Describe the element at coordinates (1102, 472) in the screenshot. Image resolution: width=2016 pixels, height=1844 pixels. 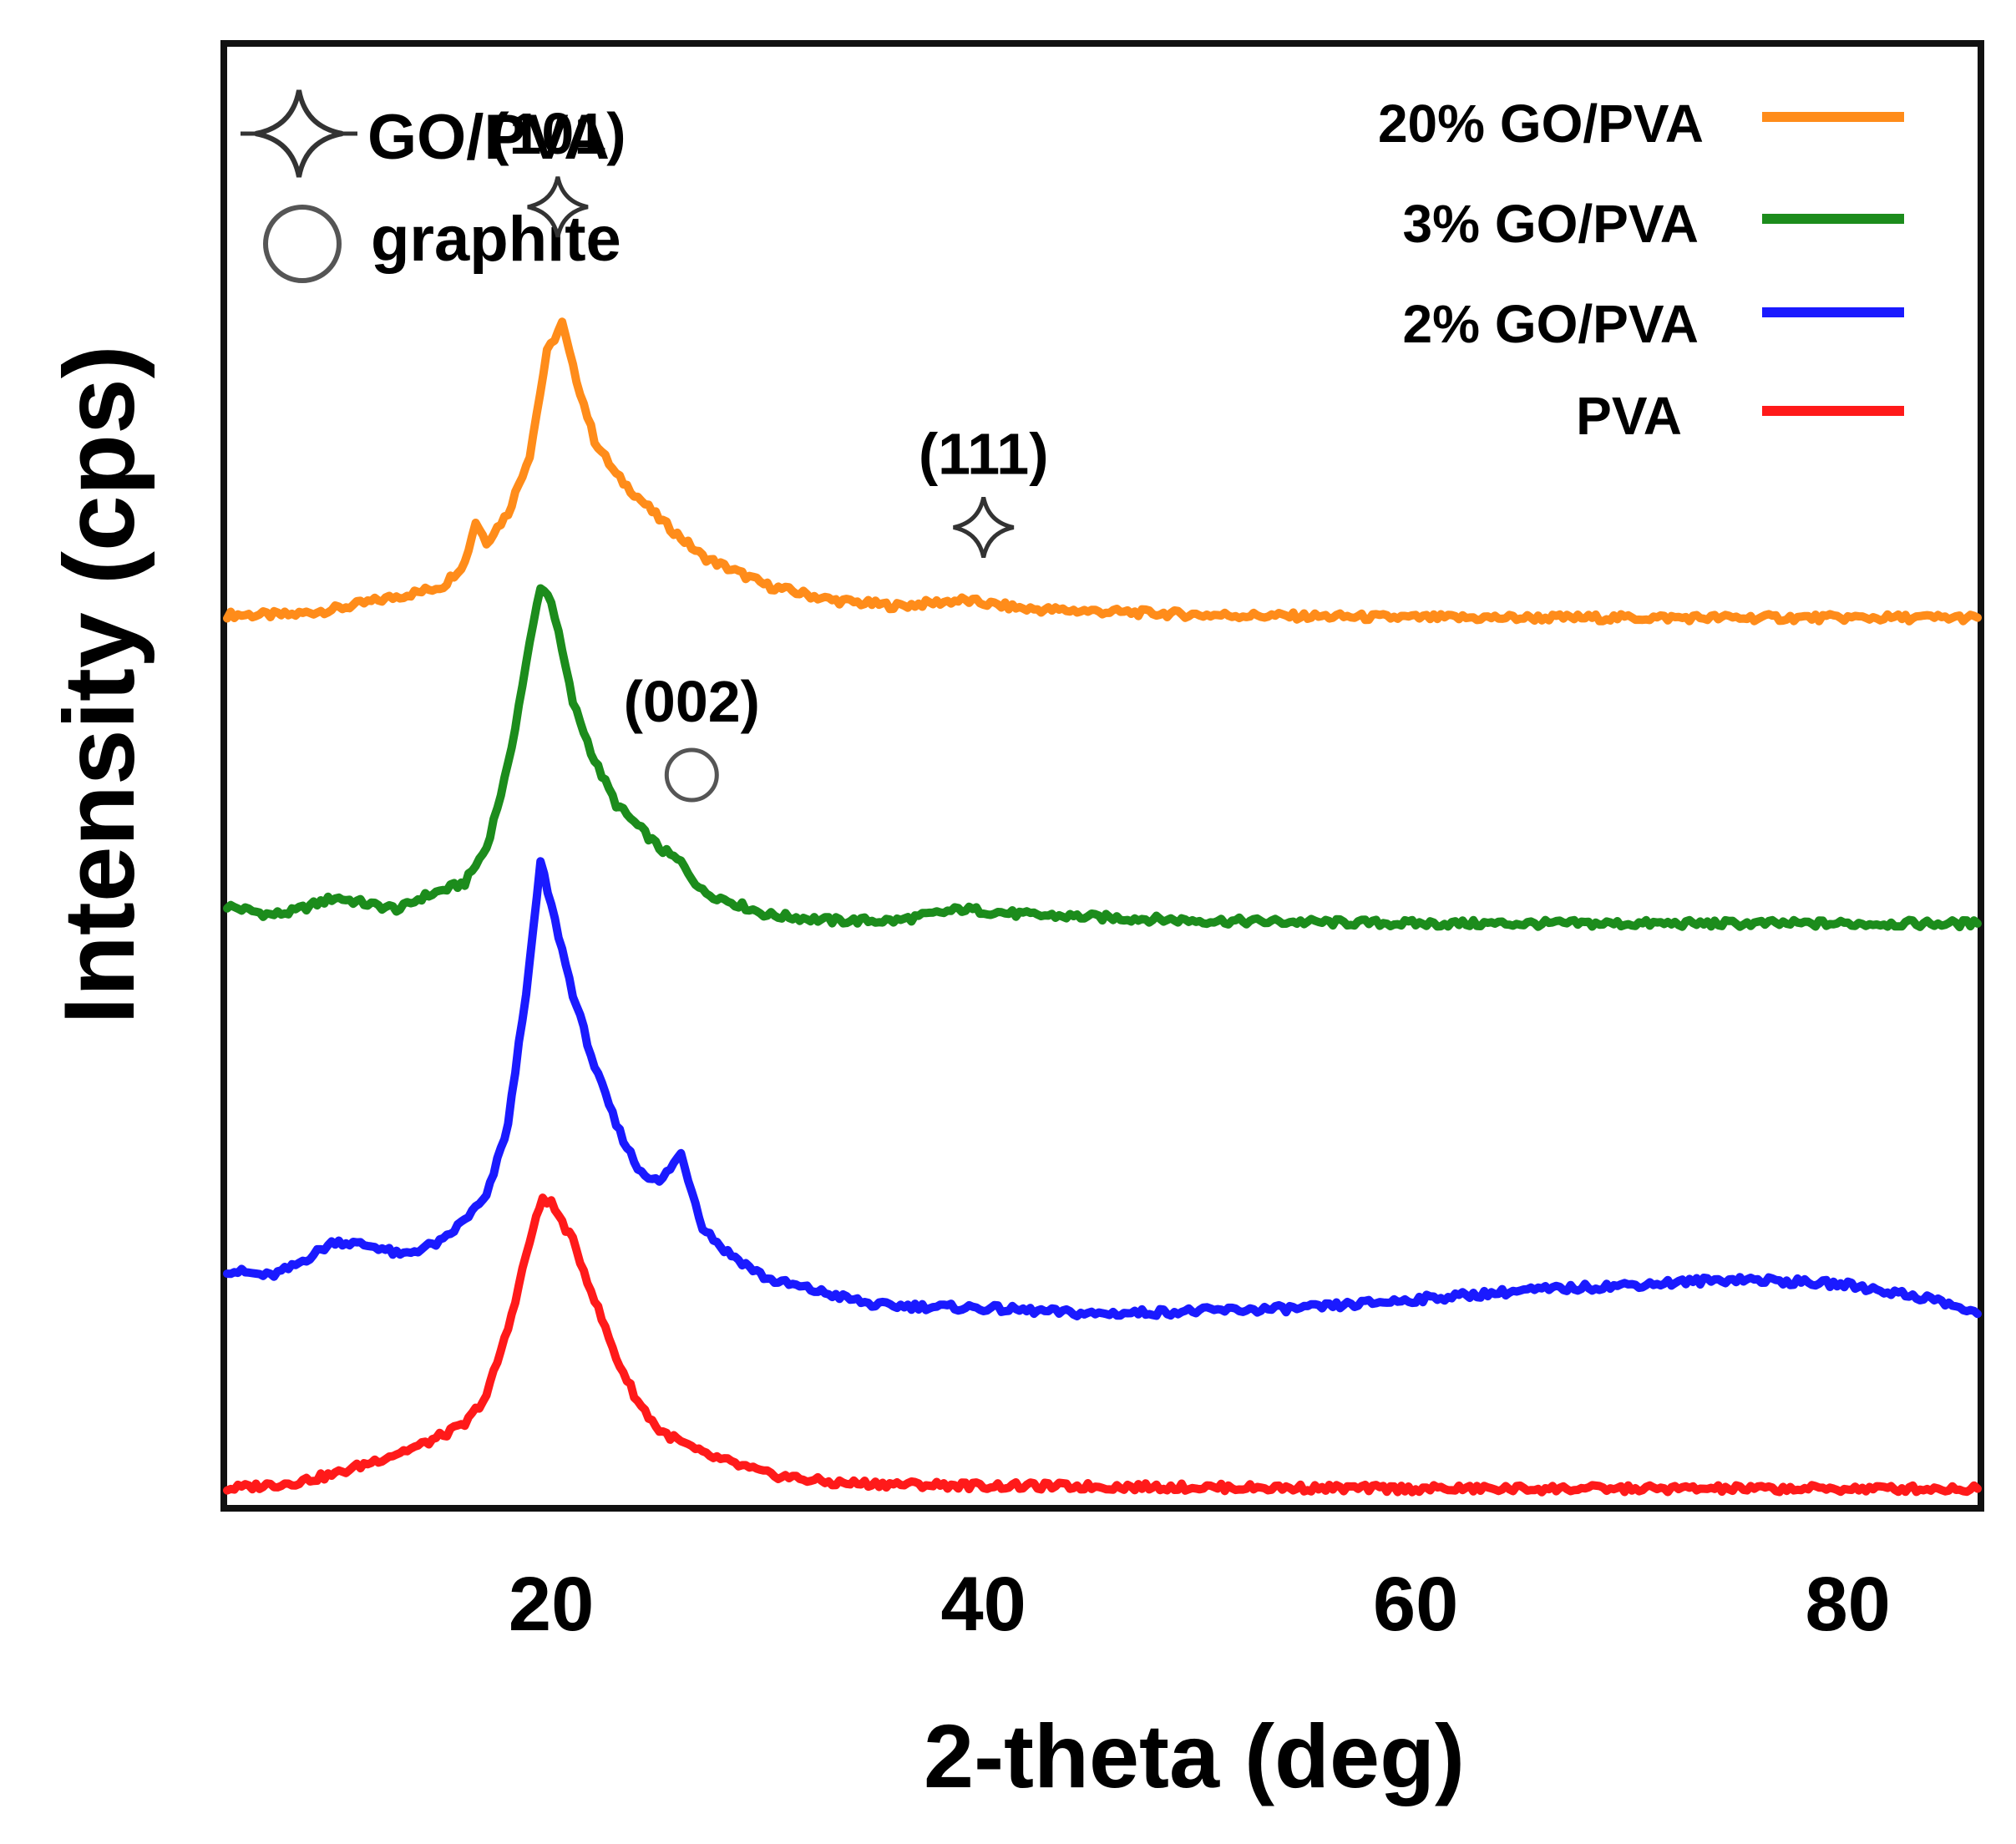
I see `series-line-20pct-go-pva` at that location.